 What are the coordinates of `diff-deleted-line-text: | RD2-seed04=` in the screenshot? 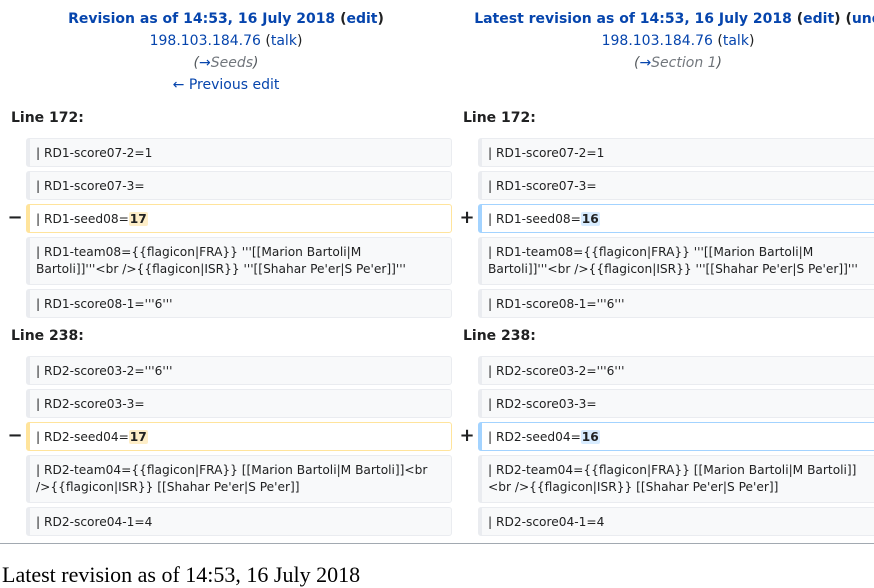 It's located at (82, 437).